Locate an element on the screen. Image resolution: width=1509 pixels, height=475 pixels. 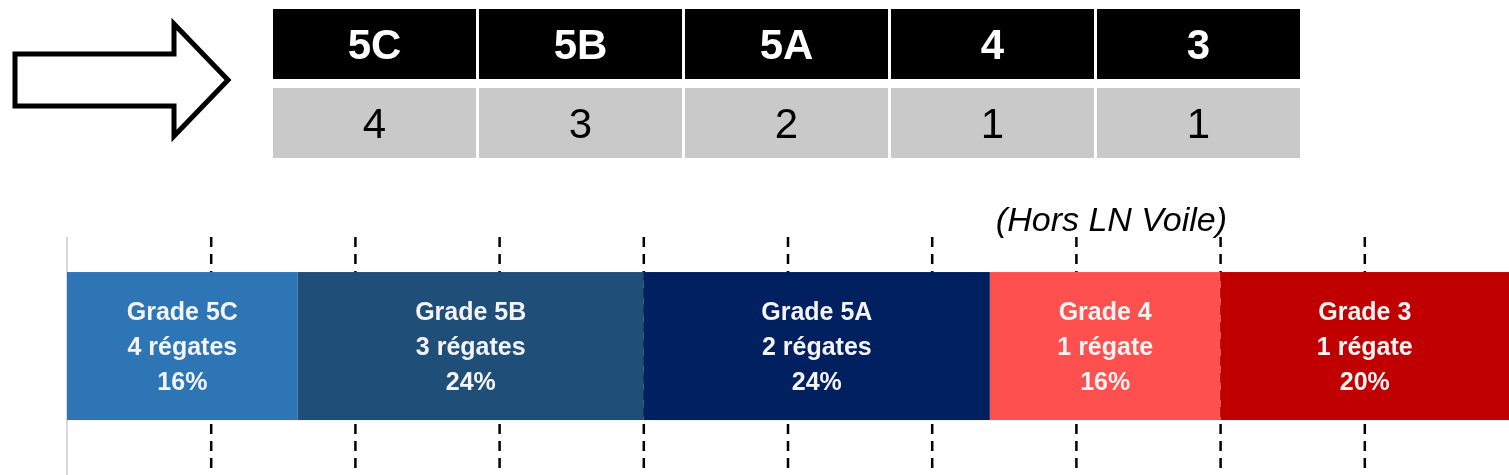
text: 5A is located at coordinates (786, 44).